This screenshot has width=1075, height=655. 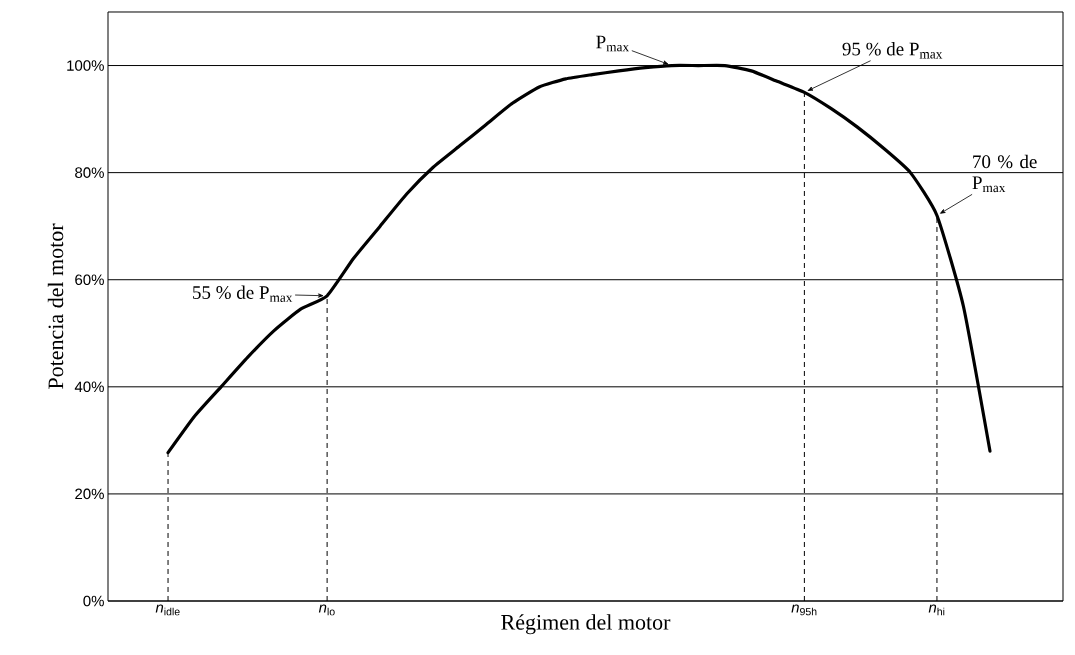 What do you see at coordinates (612, 43) in the screenshot?
I see `annotation: P$_{max}$` at bounding box center [612, 43].